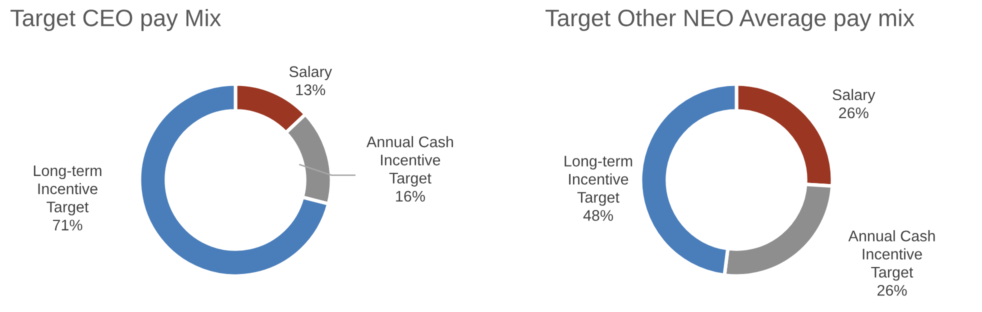 Image resolution: width=982 pixels, height=312 pixels. What do you see at coordinates (67, 225) in the screenshot?
I see `data-label: 71%` at bounding box center [67, 225].